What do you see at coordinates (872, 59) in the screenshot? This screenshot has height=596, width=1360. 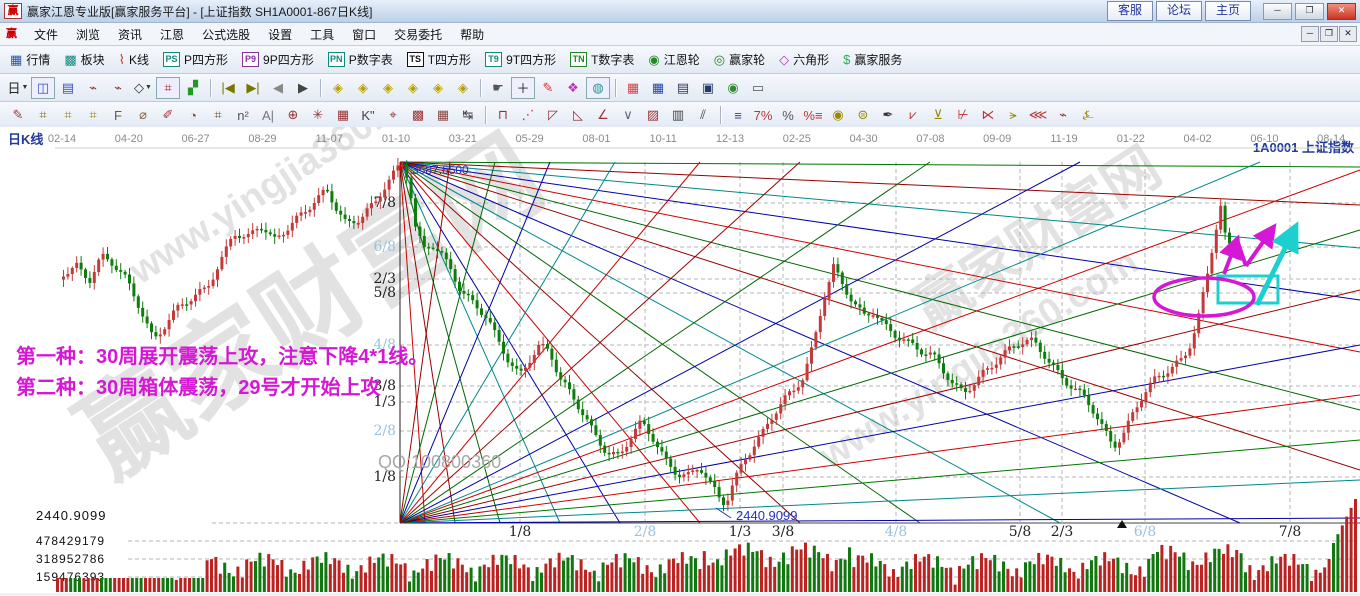 I see `toolbar-button-赢家服务: $ 赢家服务` at bounding box center [872, 59].